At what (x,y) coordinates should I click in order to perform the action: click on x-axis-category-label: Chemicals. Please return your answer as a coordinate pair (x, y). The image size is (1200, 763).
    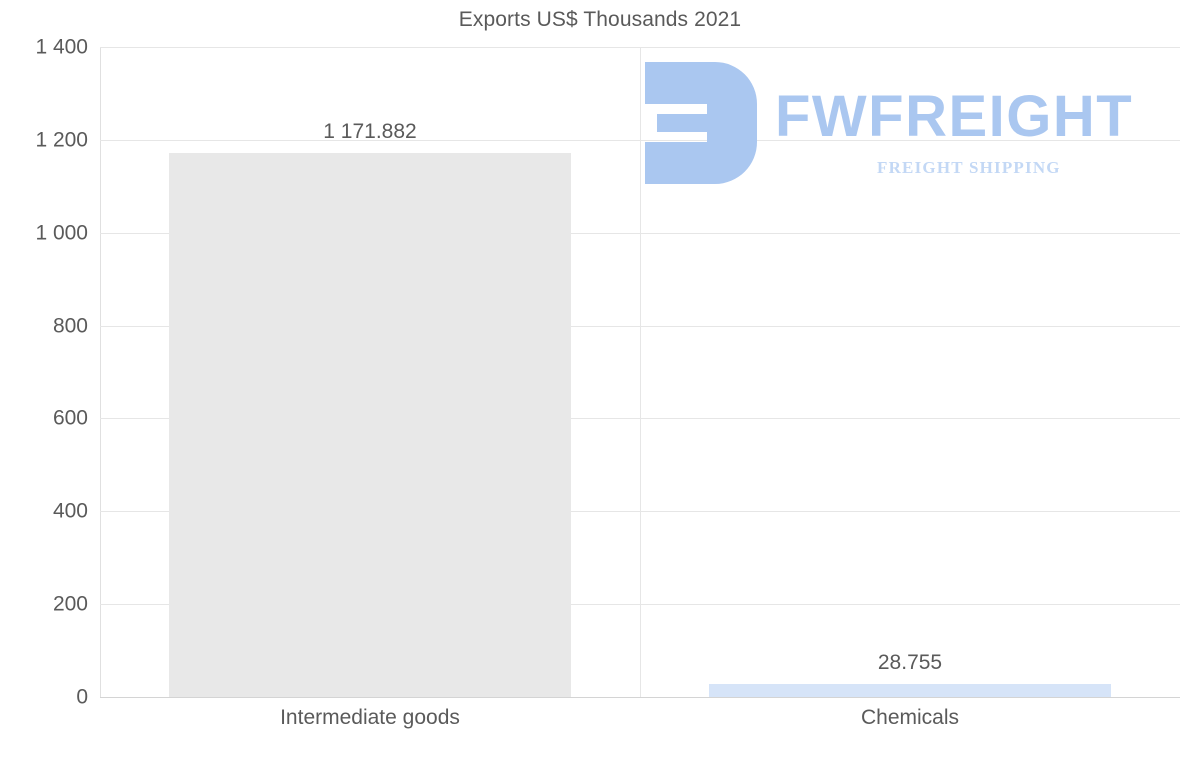
    Looking at the image, I should click on (910, 717).